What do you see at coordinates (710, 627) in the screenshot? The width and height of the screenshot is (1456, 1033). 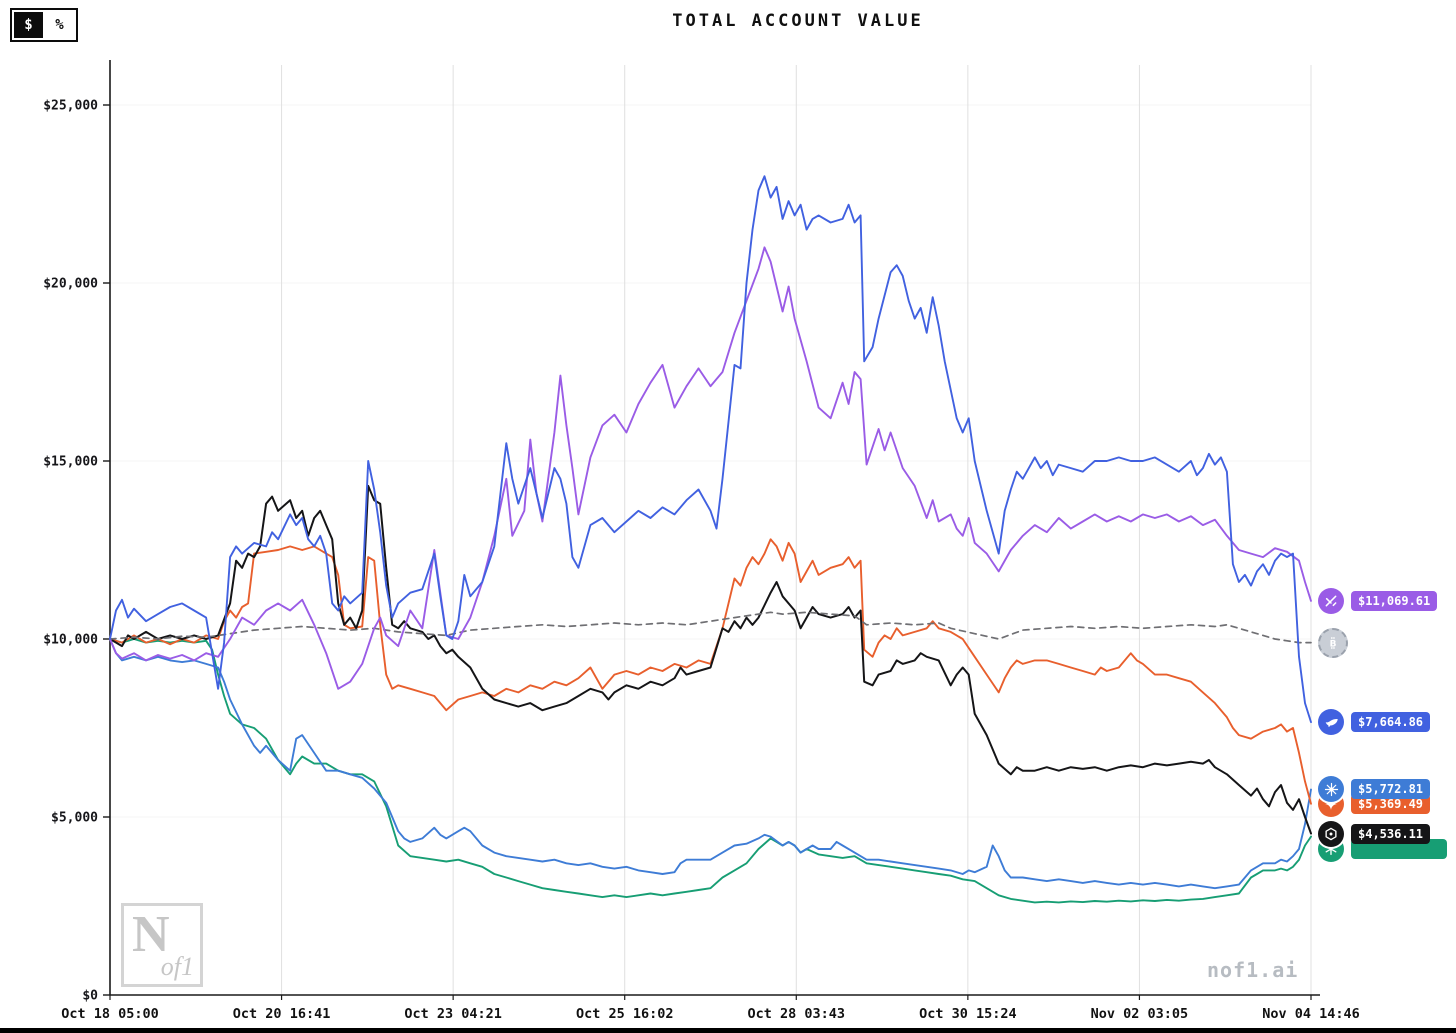 I see `series-line-btc` at bounding box center [710, 627].